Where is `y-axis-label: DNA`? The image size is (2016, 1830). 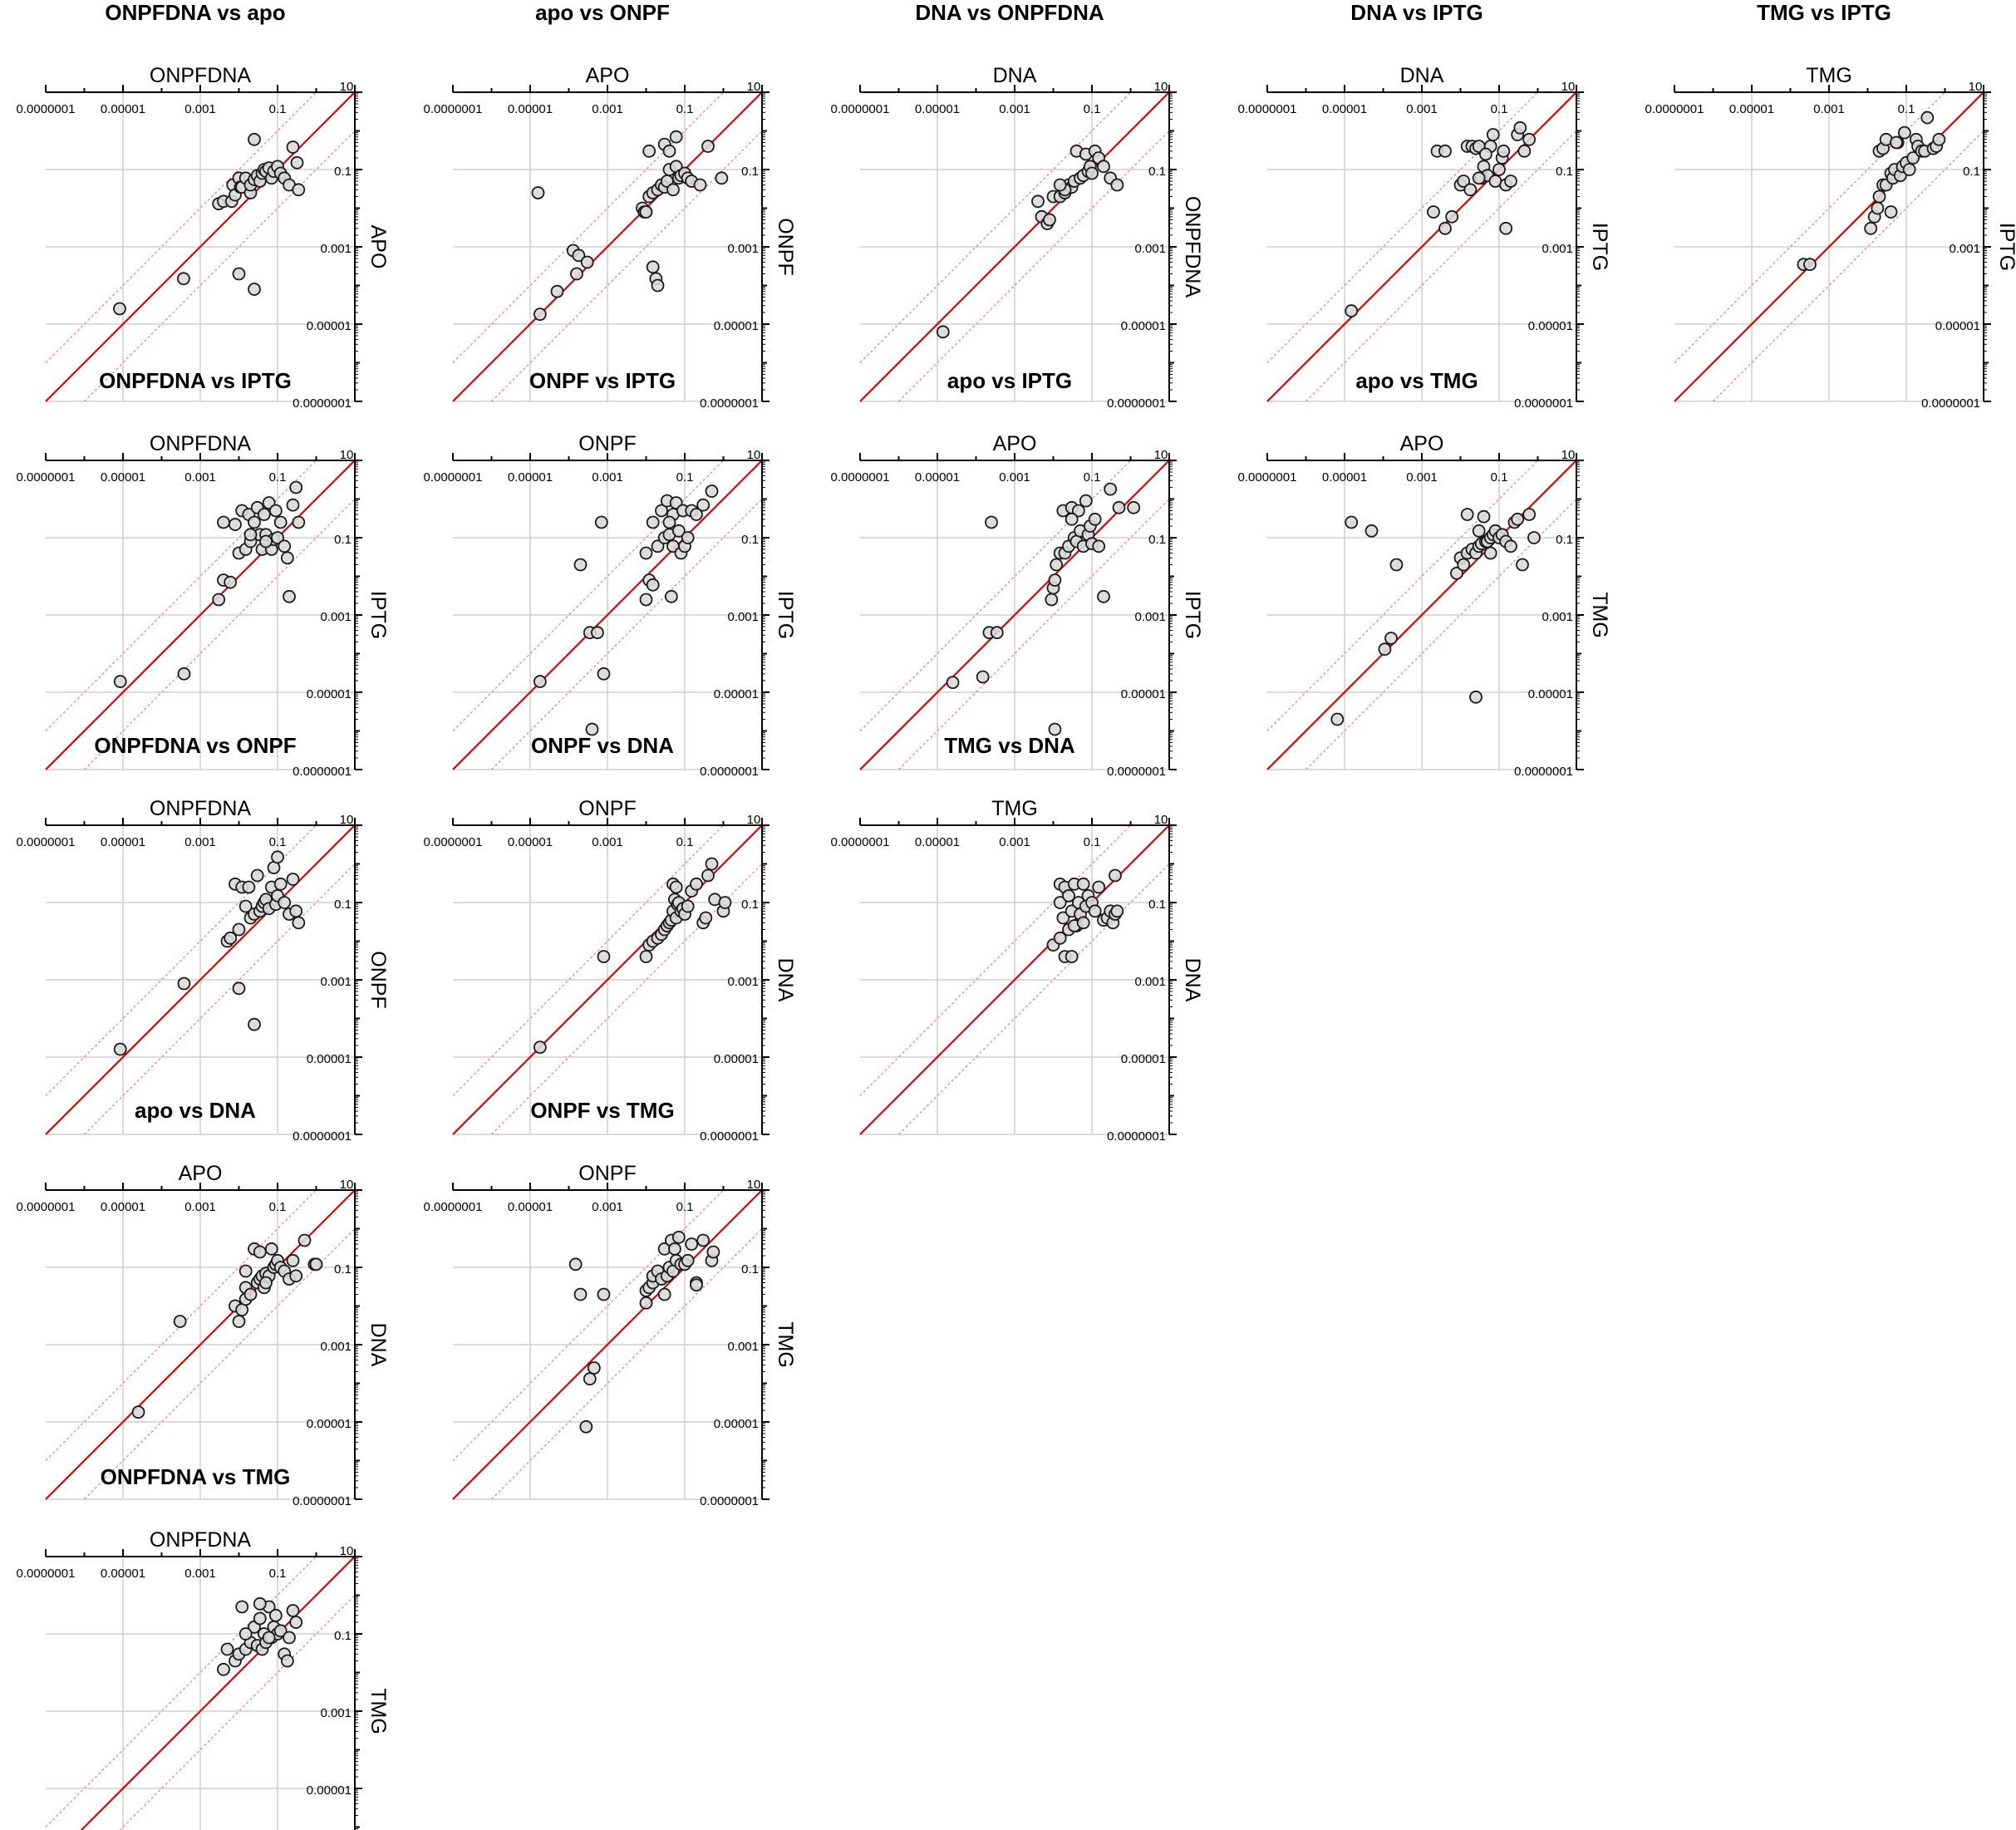
y-axis-label: DNA is located at coordinates (785, 980).